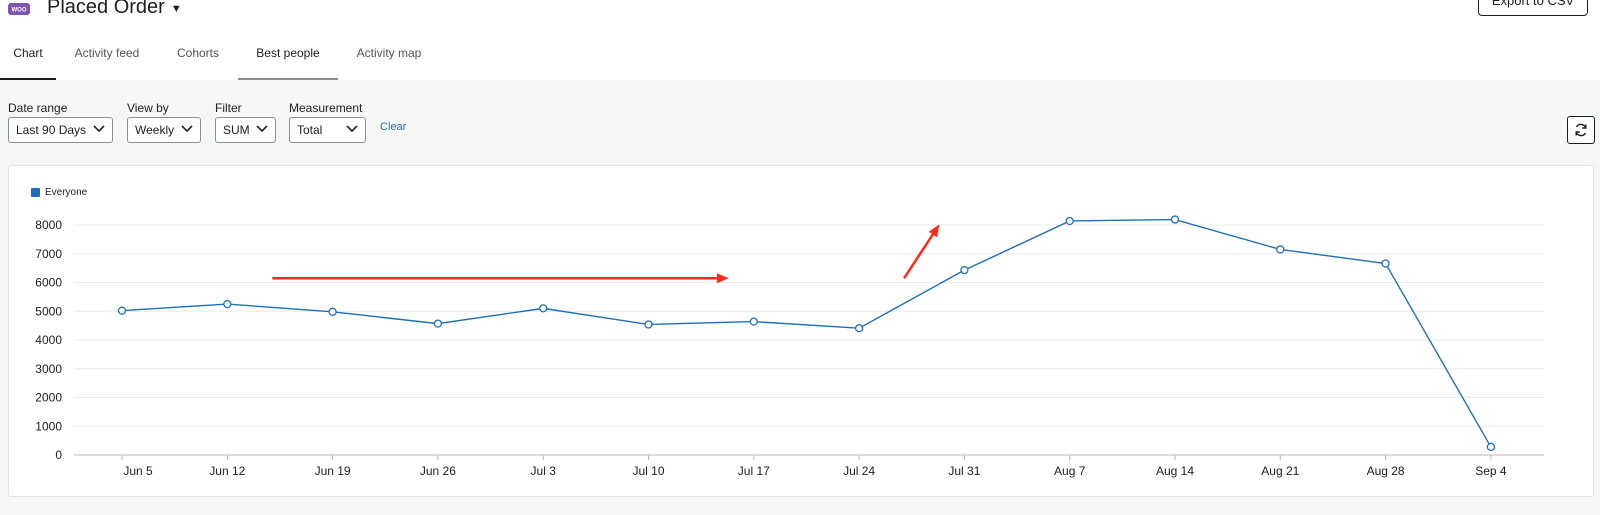 This screenshot has width=1600, height=515. I want to click on tab-activity-map: Activity map, so click(389, 53).